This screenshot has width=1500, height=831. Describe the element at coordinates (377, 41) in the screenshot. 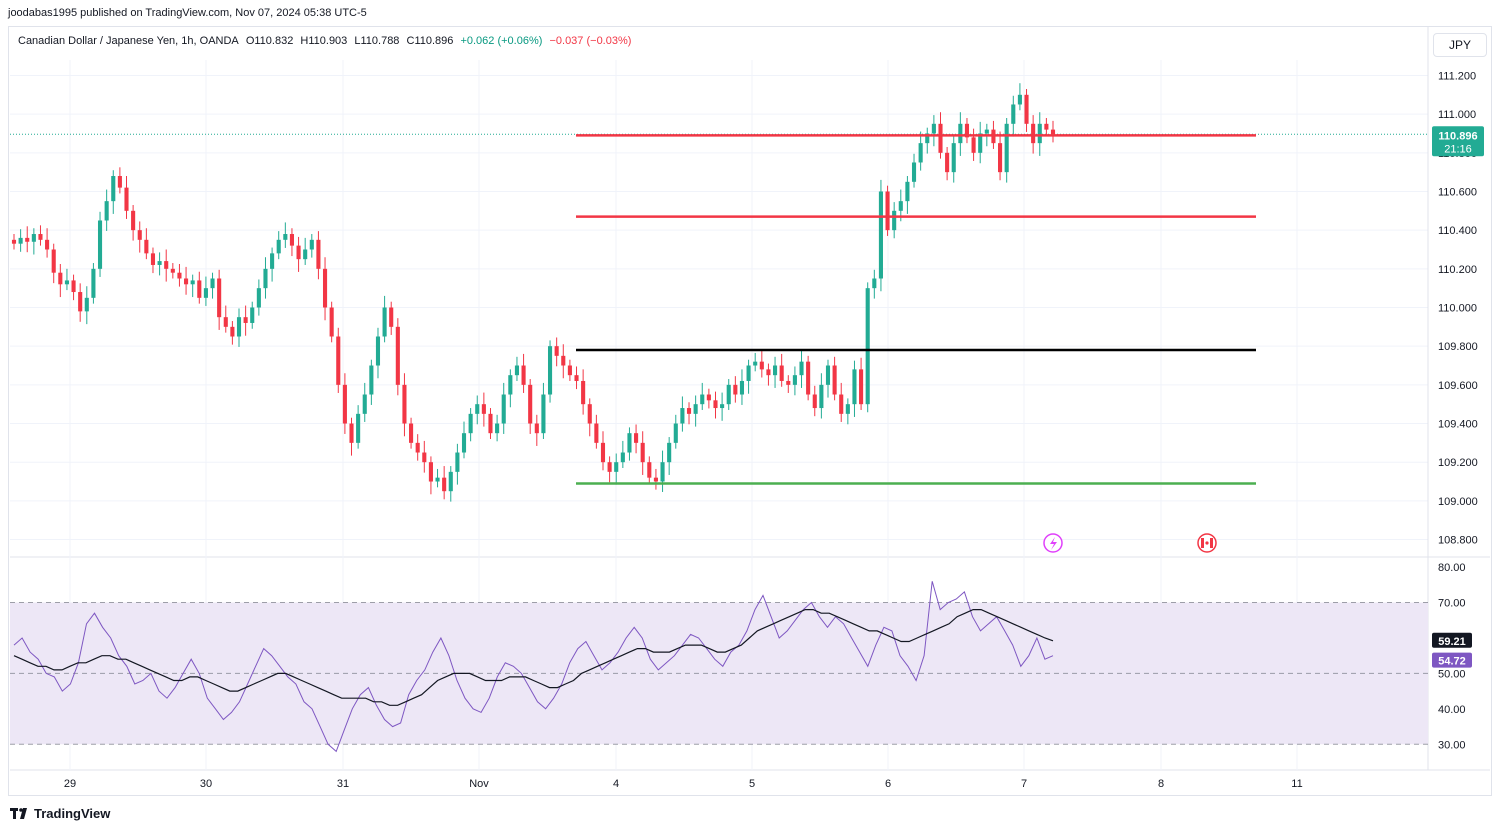

I see `legend-low: L110.788` at that location.